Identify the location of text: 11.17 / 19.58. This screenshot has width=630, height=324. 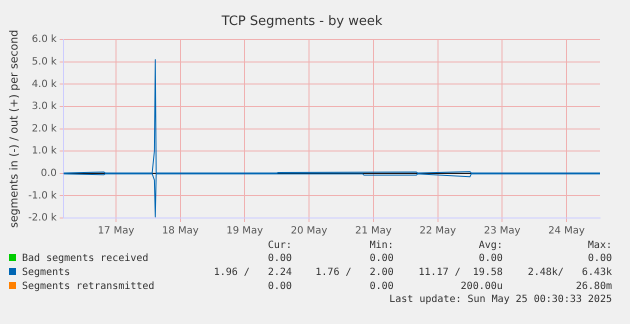
(460, 273).